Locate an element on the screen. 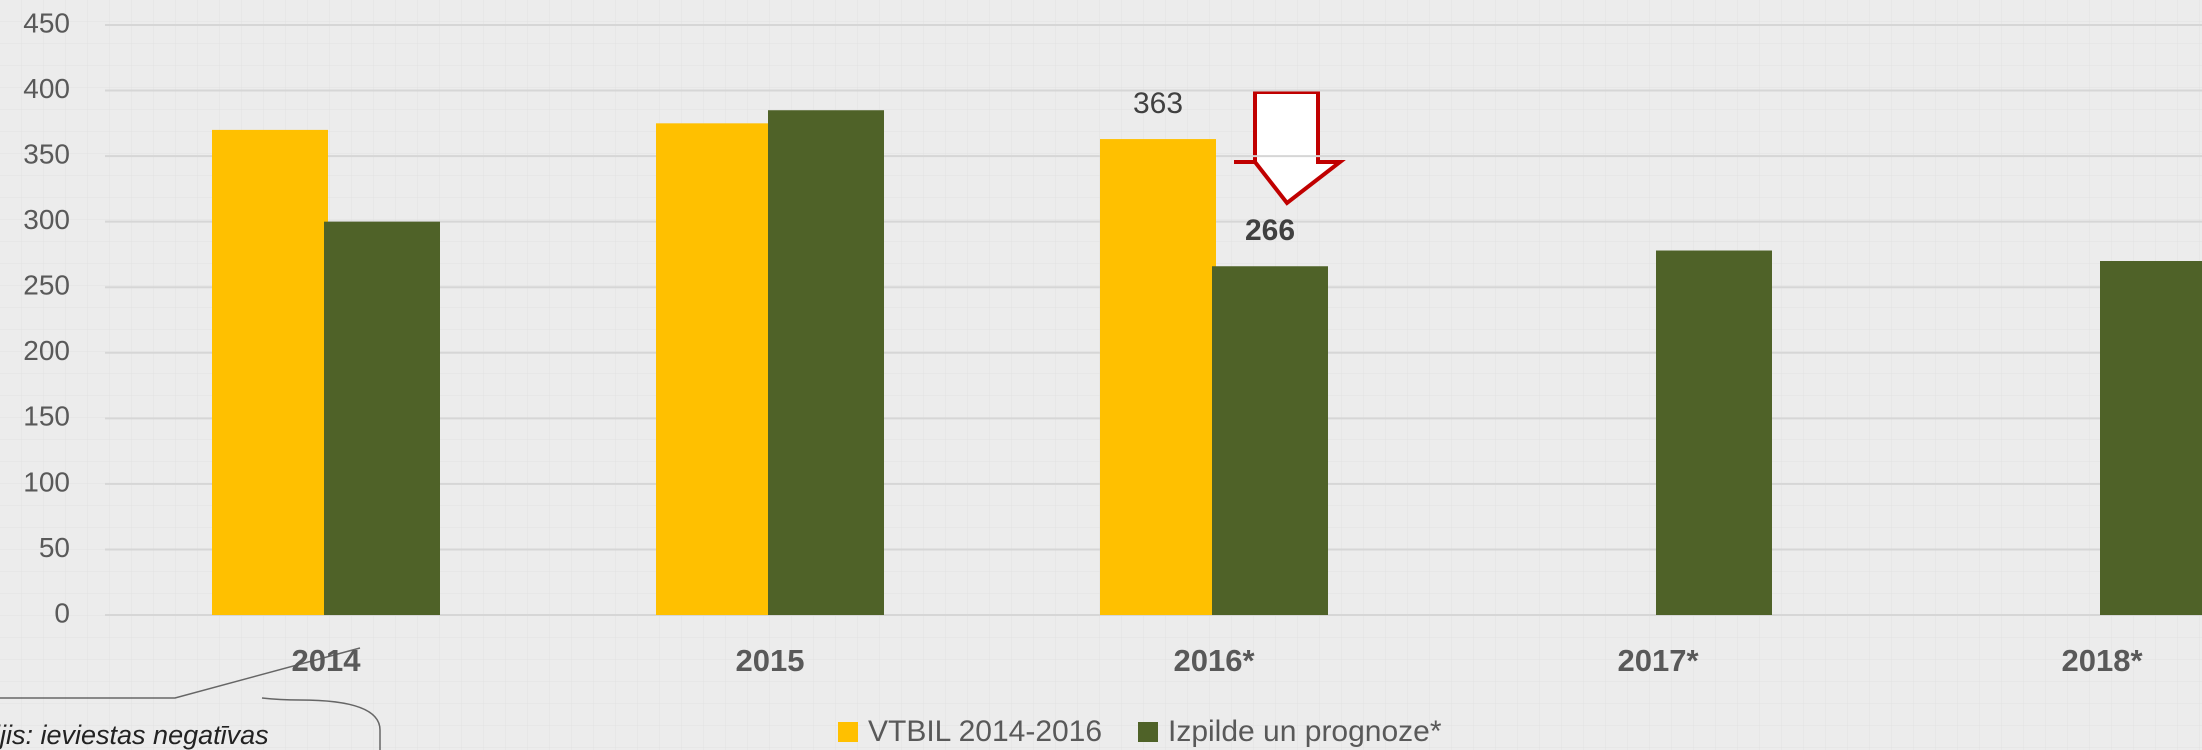  x-tick-label: 2017* is located at coordinates (1658, 660).